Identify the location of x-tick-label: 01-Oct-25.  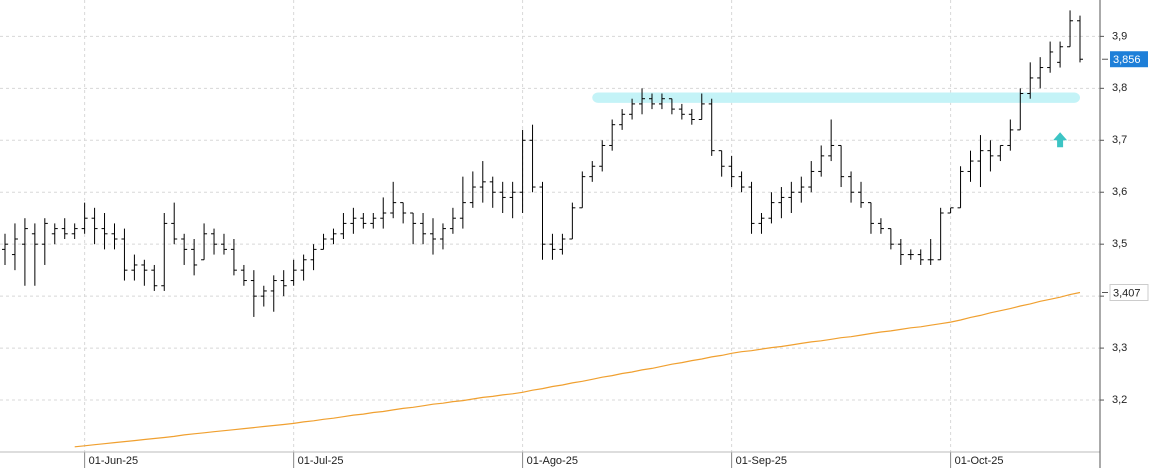
(979, 461).